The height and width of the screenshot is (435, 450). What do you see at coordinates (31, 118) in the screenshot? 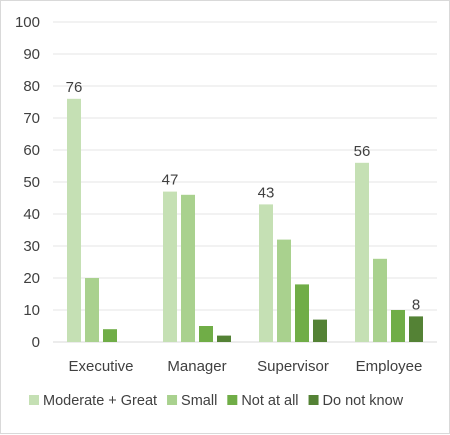
I see `y-tick-label: 70` at bounding box center [31, 118].